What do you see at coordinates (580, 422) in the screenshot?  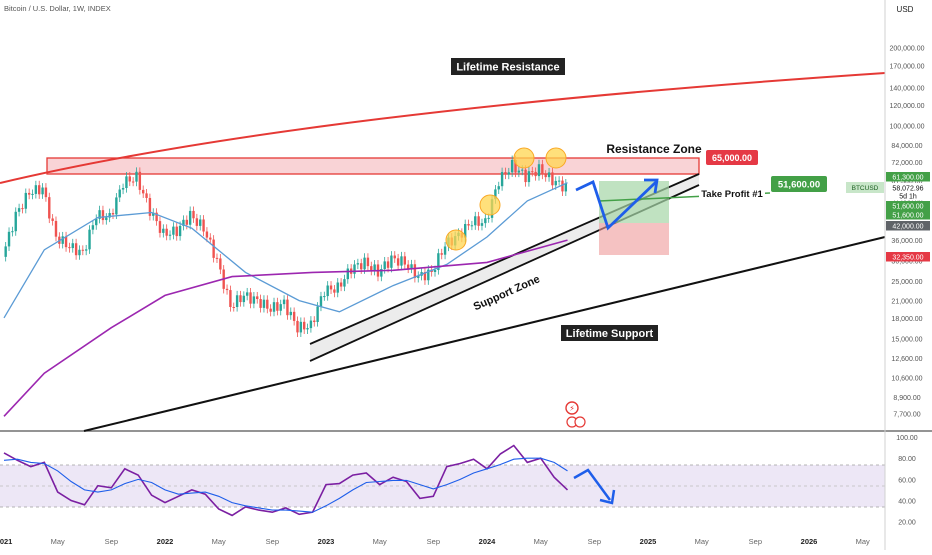 I see `flag-icon` at bounding box center [580, 422].